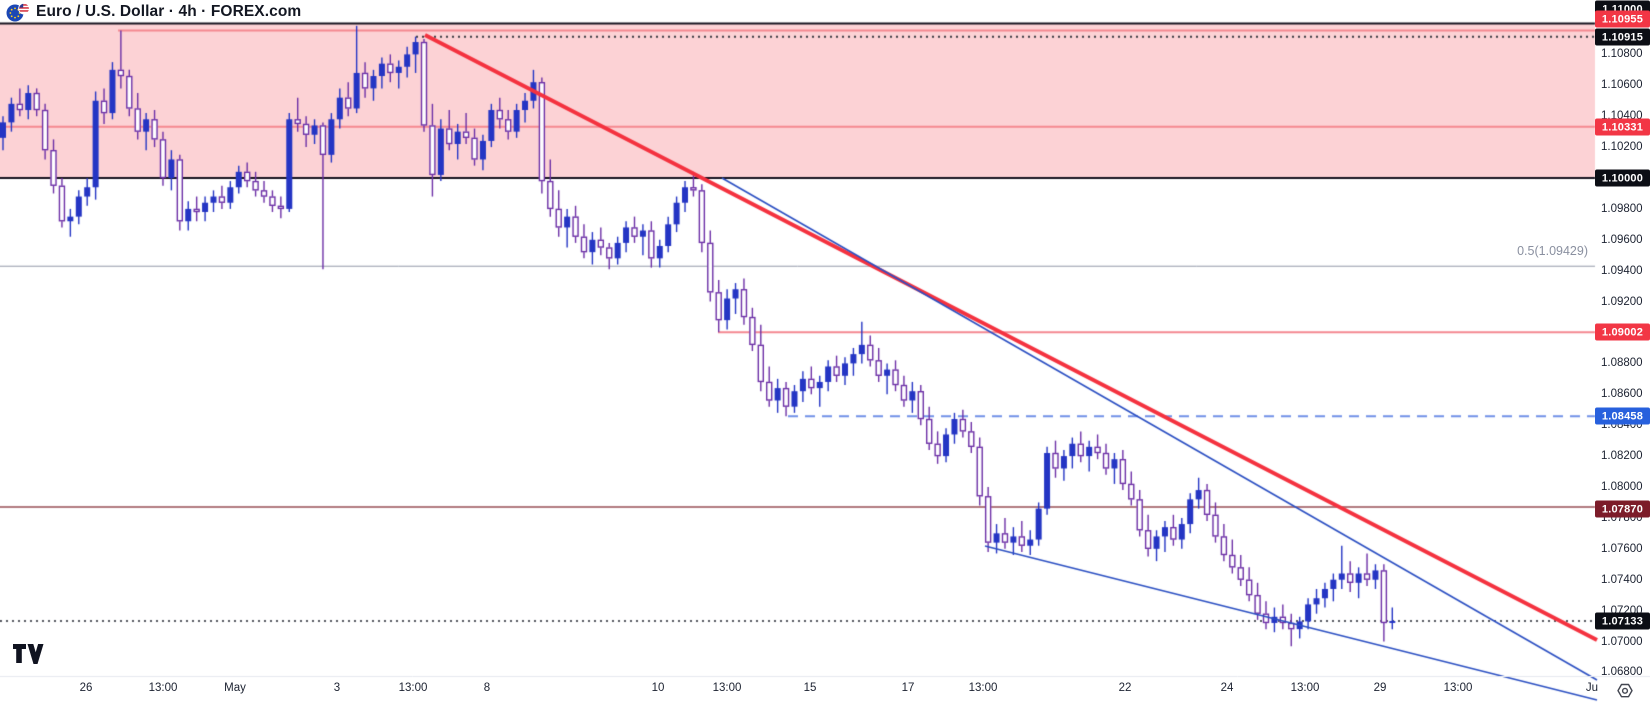 The image size is (1650, 706). What do you see at coordinates (1622, 37) in the screenshot?
I see `price-level-badge: 1.10915` at bounding box center [1622, 37].